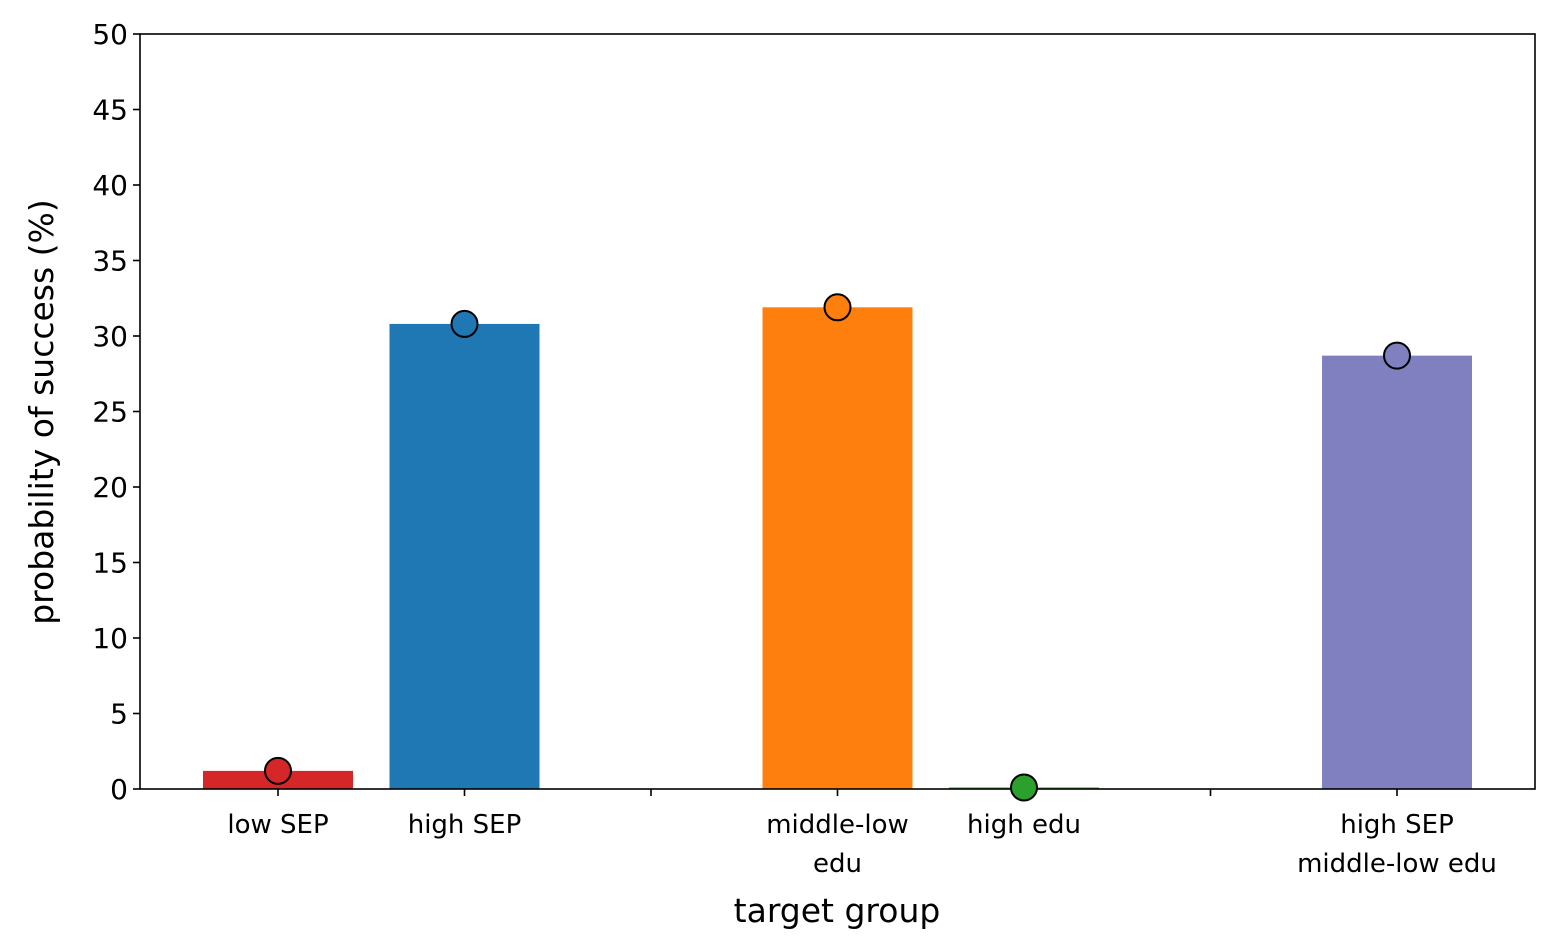 The height and width of the screenshot is (951, 1555). I want to click on x-tick-label-3: high edu, so click(1024, 825).